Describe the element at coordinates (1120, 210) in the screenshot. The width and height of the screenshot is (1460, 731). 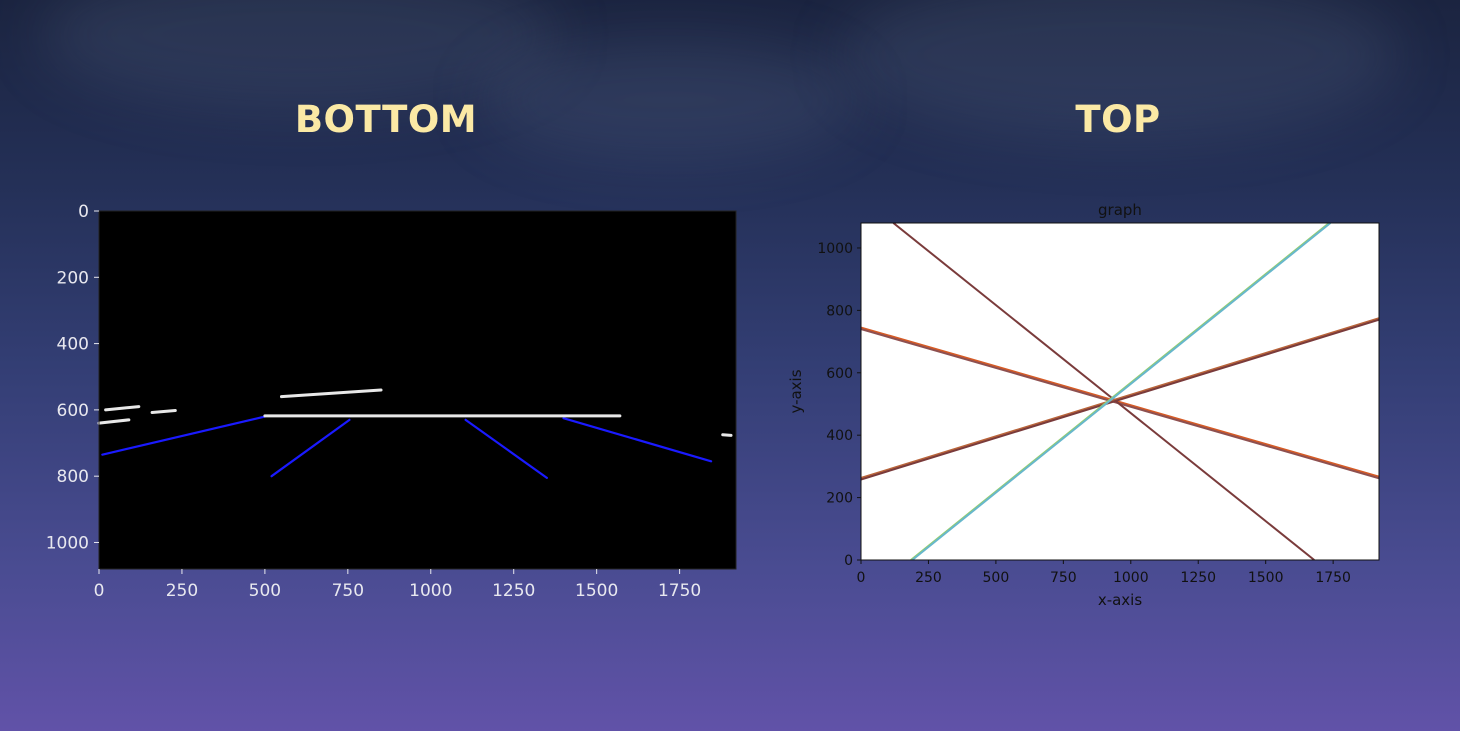
I see `chart-title: graph` at that location.